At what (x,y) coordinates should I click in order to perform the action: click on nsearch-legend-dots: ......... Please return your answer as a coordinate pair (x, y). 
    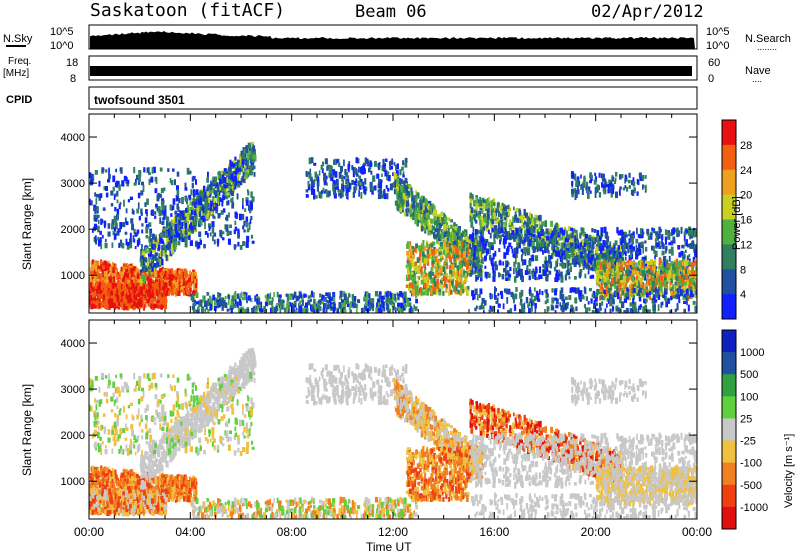
    Looking at the image, I should click on (767, 47).